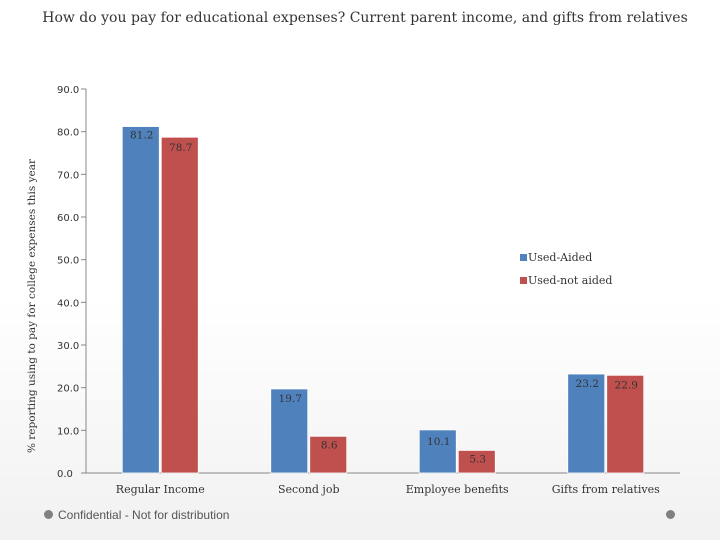 Image resolution: width=720 pixels, height=540 pixels. Describe the element at coordinates (309, 489) in the screenshot. I see `x-category-label: Second job` at that location.